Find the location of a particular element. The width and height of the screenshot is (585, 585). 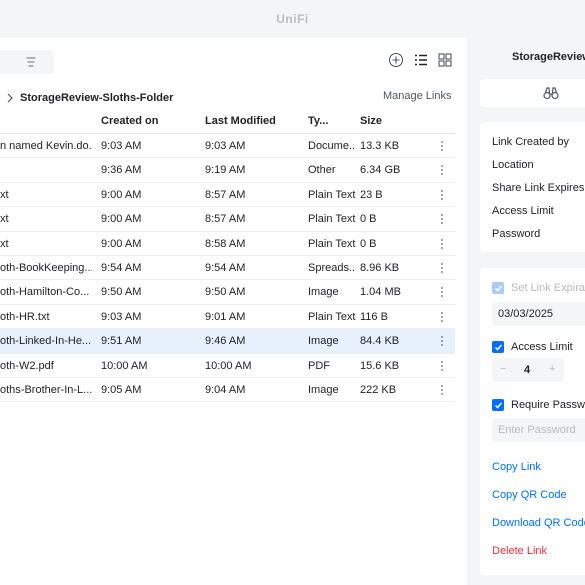

plus-circle-icon is located at coordinates (396, 60).